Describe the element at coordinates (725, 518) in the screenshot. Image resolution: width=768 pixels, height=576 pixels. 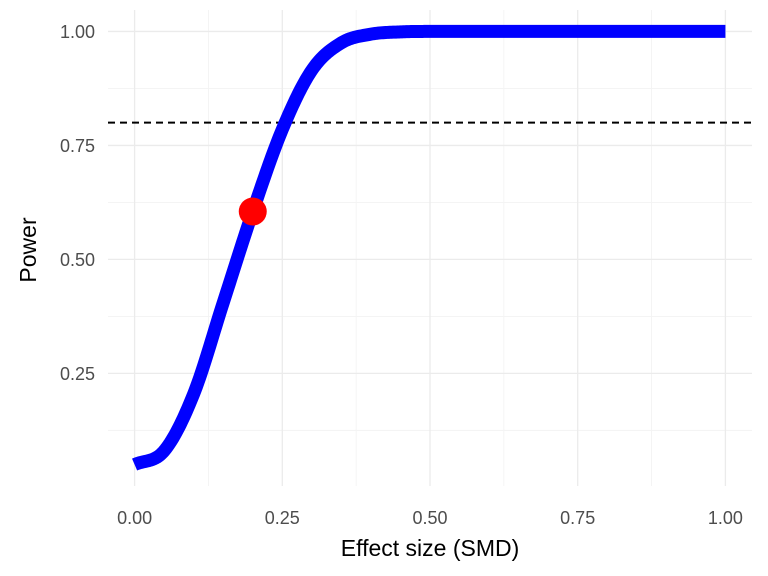
I see `x-tick-label: 1.00` at that location.